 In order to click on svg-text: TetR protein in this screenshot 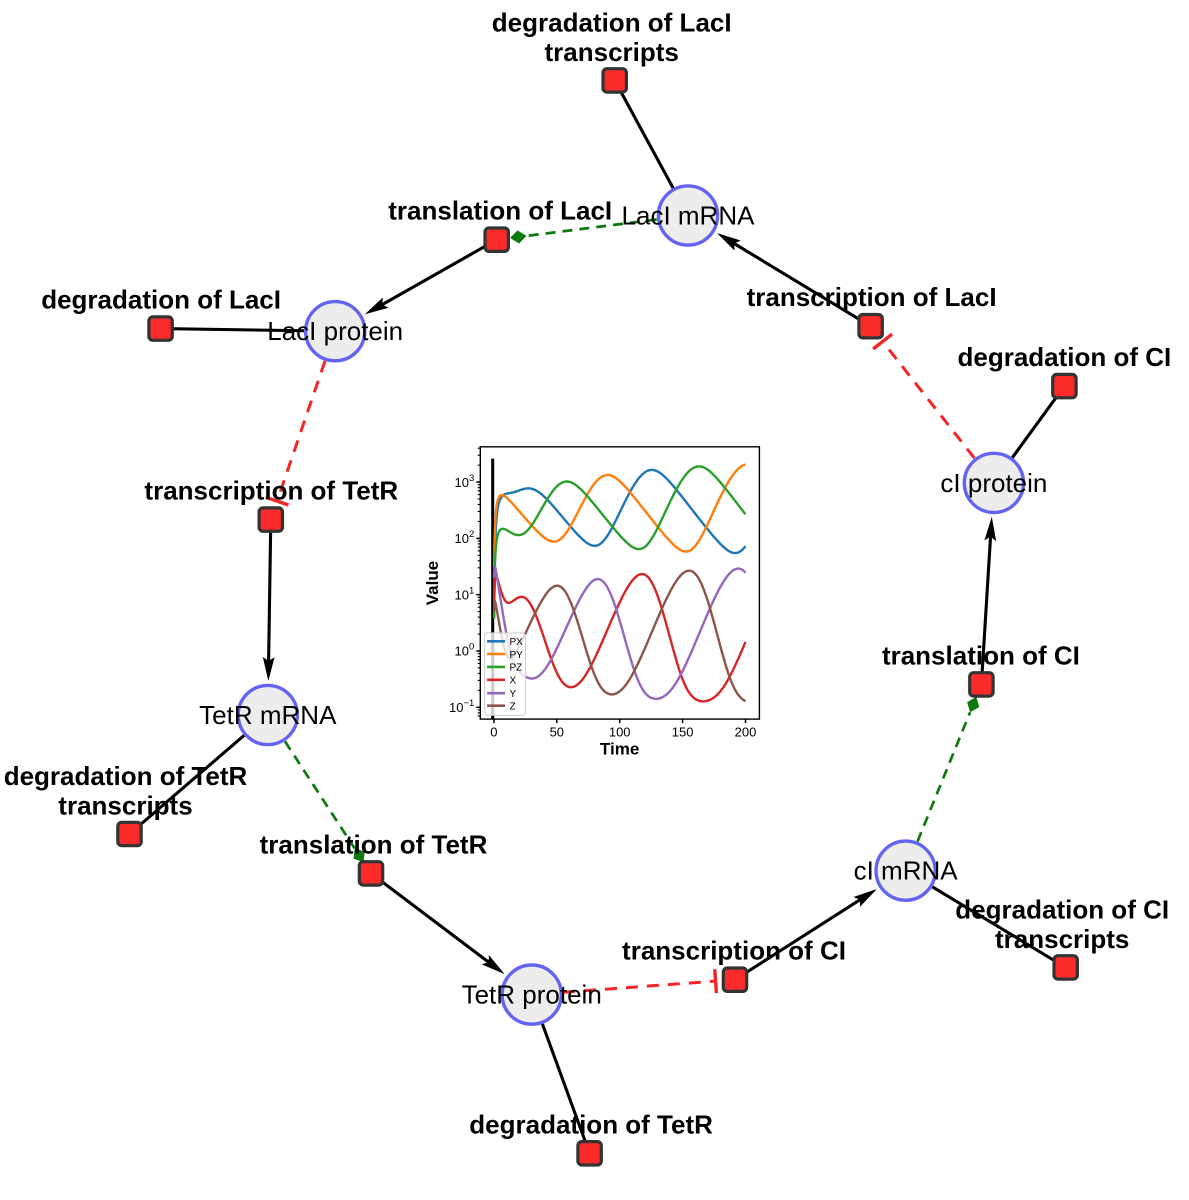, I will do `click(532, 995)`.